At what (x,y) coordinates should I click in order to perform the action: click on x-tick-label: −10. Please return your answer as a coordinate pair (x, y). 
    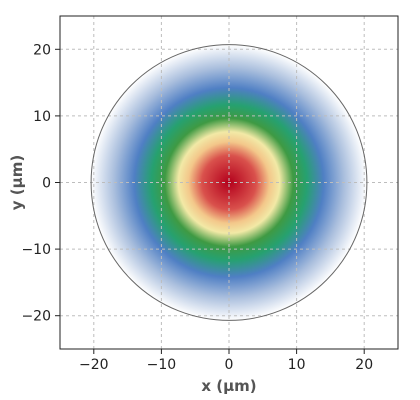
    Looking at the image, I should click on (162, 365).